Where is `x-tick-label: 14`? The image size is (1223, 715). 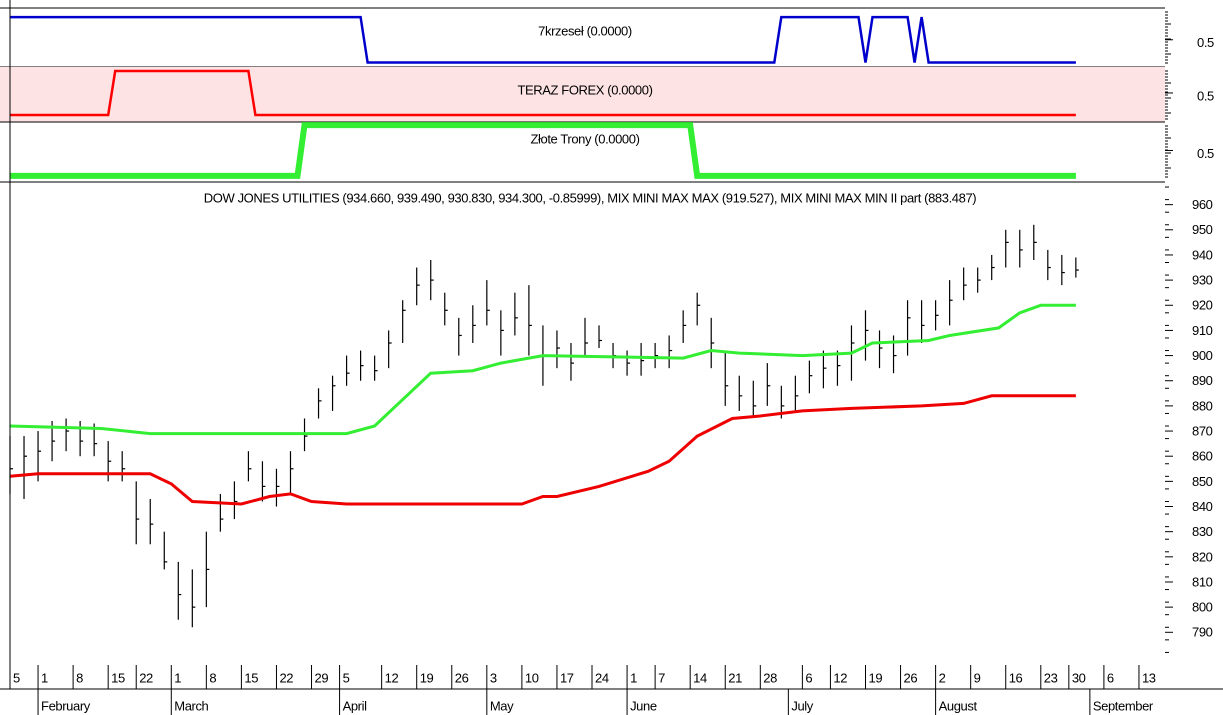 x-tick-label: 14 is located at coordinates (700, 677).